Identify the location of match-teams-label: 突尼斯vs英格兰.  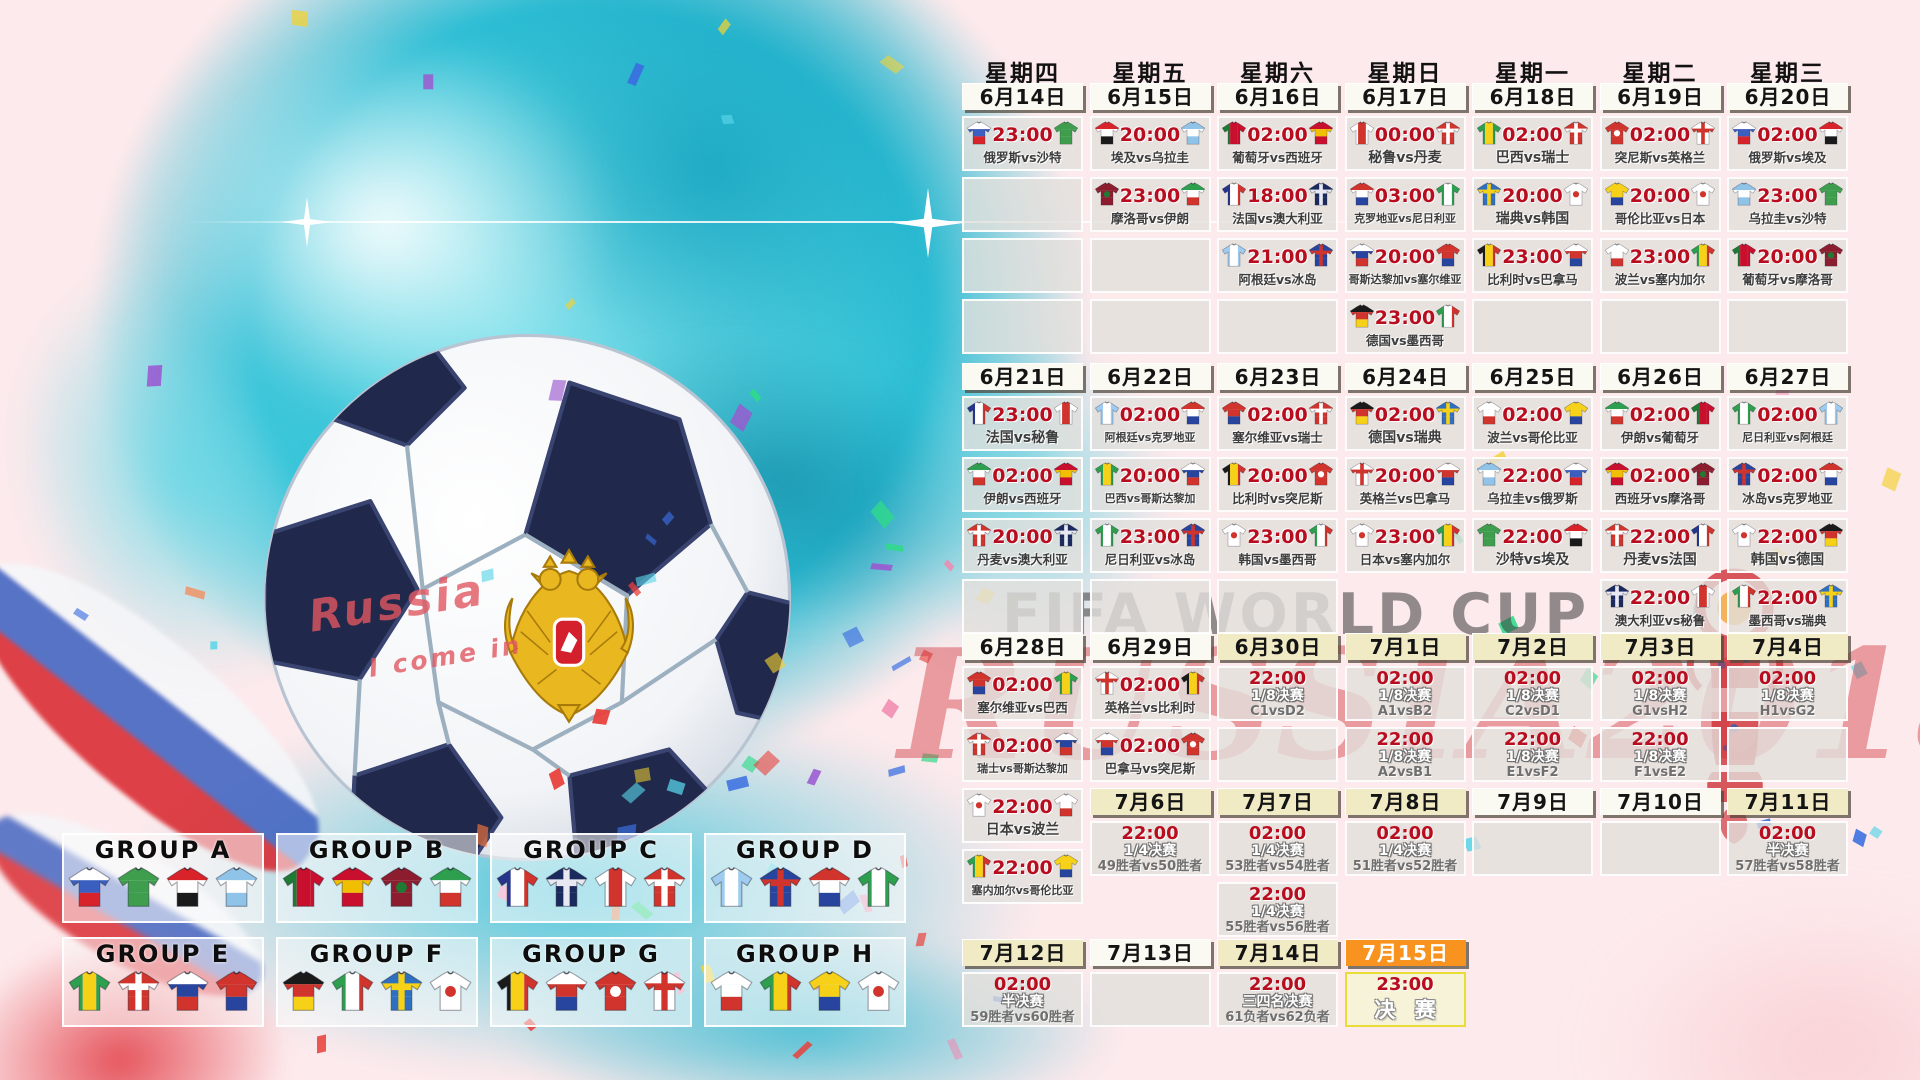
(1660, 157).